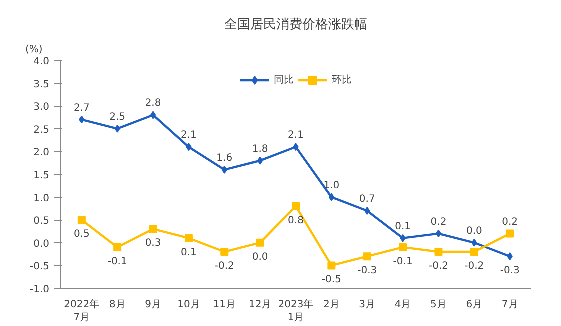 This screenshot has width=561, height=326. Describe the element at coordinates (260, 305) in the screenshot. I see `x-tick-label: 12月` at that location.